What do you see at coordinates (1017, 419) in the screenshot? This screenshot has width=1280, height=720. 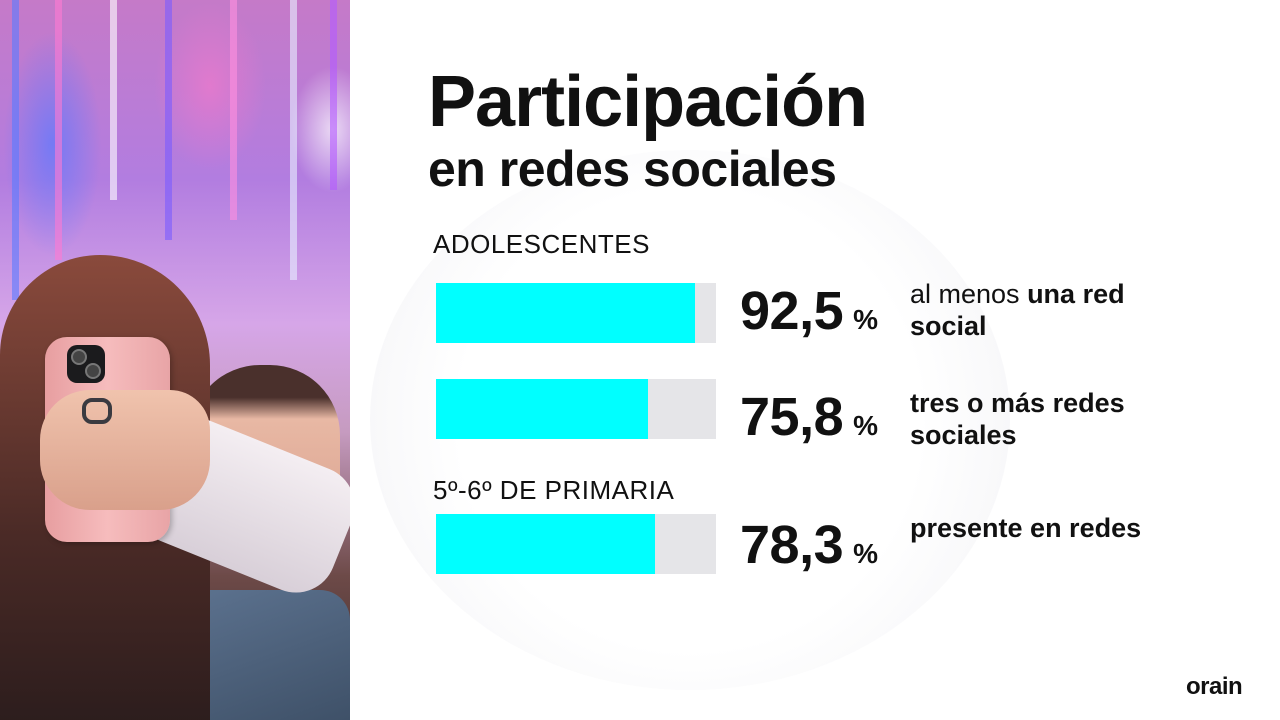 I see `description-2: tres o más redes sociales` at bounding box center [1017, 419].